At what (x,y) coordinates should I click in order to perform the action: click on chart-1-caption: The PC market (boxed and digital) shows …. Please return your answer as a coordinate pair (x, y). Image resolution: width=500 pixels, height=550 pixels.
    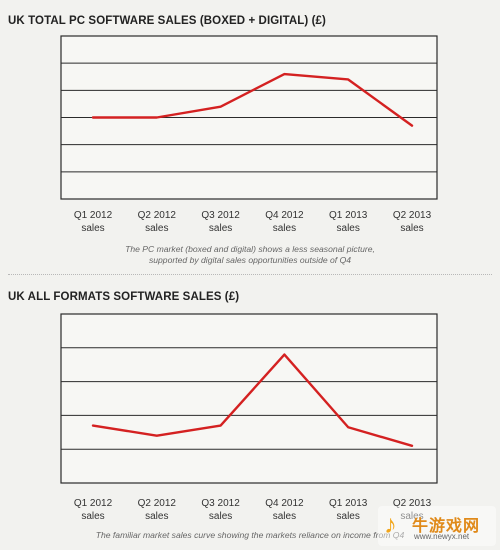
    Looking at the image, I should click on (250, 255).